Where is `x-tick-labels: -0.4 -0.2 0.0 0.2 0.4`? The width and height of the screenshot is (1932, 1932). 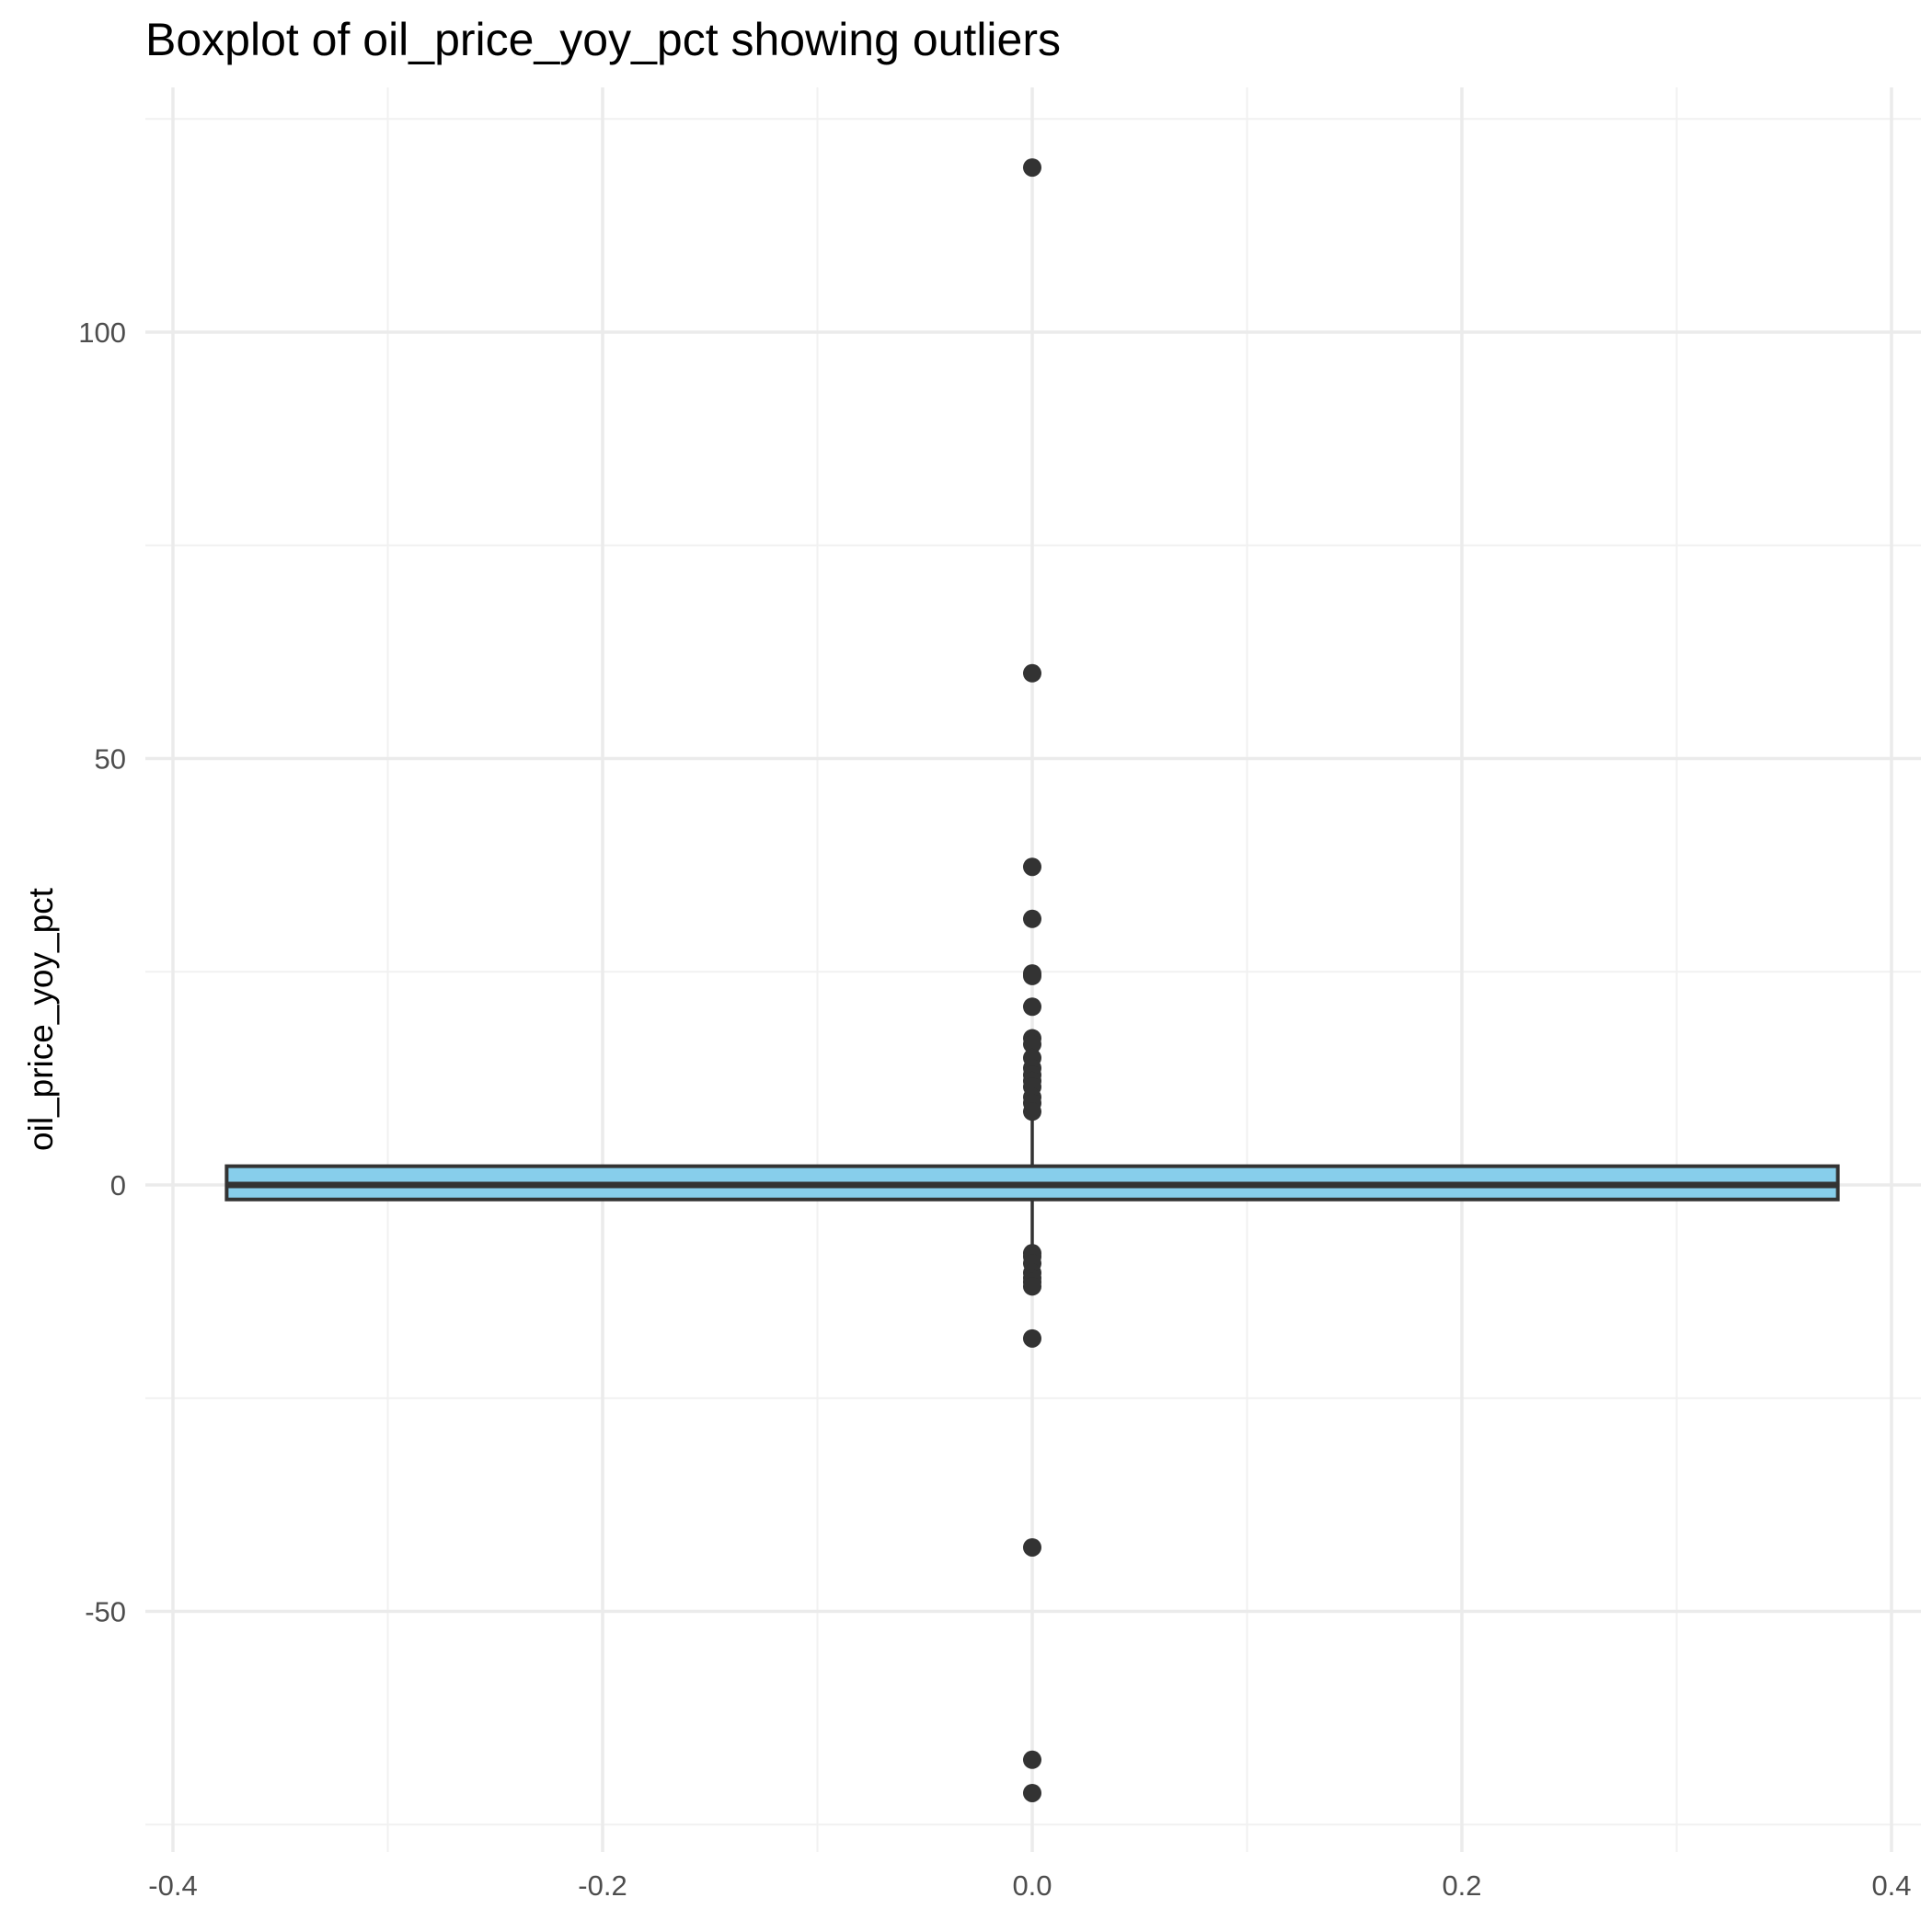
x-tick-labels: -0.4 -0.2 0.0 0.2 0.4 is located at coordinates (1029, 1886).